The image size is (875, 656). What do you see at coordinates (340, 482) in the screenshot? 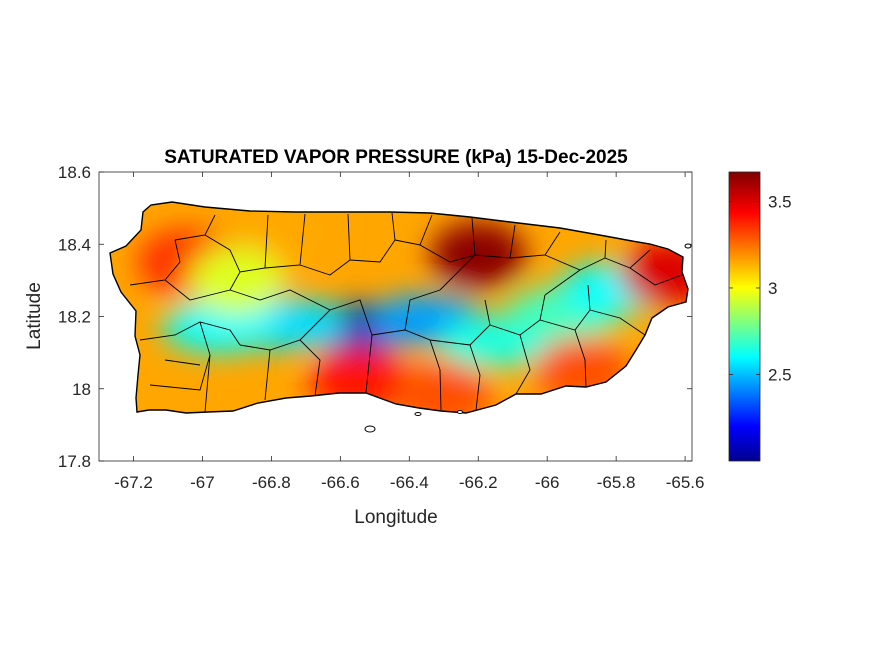
I see `x-tick-label: -66.6` at bounding box center [340, 482].